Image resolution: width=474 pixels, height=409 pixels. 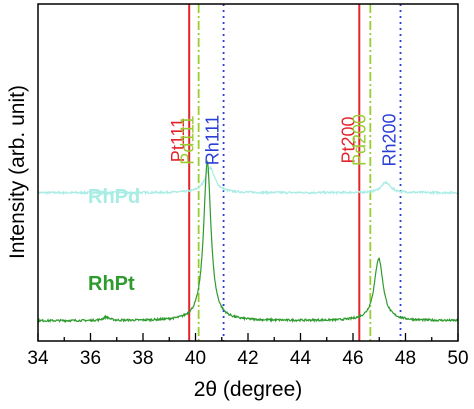 What do you see at coordinates (348, 139) in the screenshot?
I see `reference-label-pt200: Pt200` at bounding box center [348, 139].